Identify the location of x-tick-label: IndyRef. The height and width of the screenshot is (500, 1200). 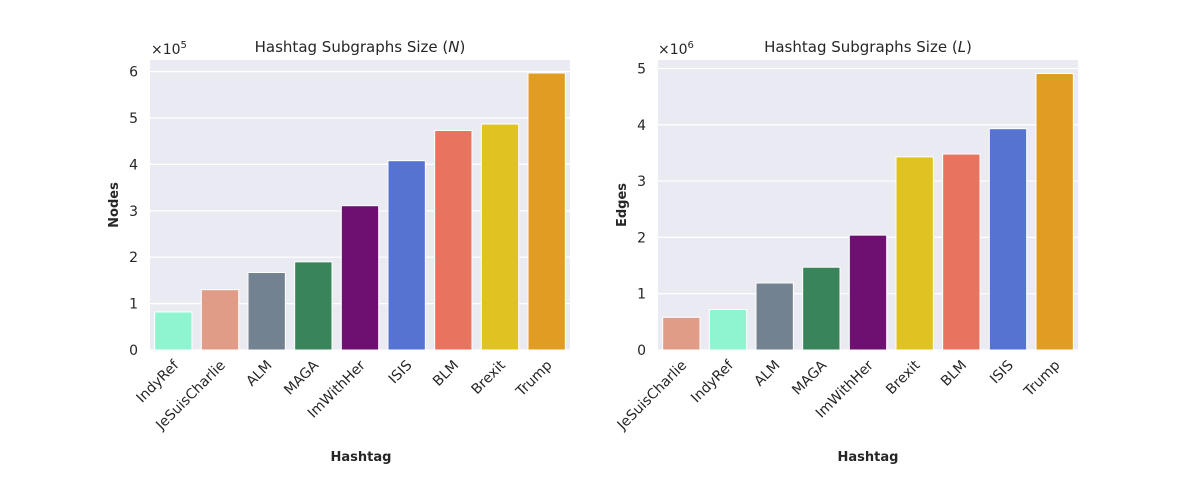
(712, 381).